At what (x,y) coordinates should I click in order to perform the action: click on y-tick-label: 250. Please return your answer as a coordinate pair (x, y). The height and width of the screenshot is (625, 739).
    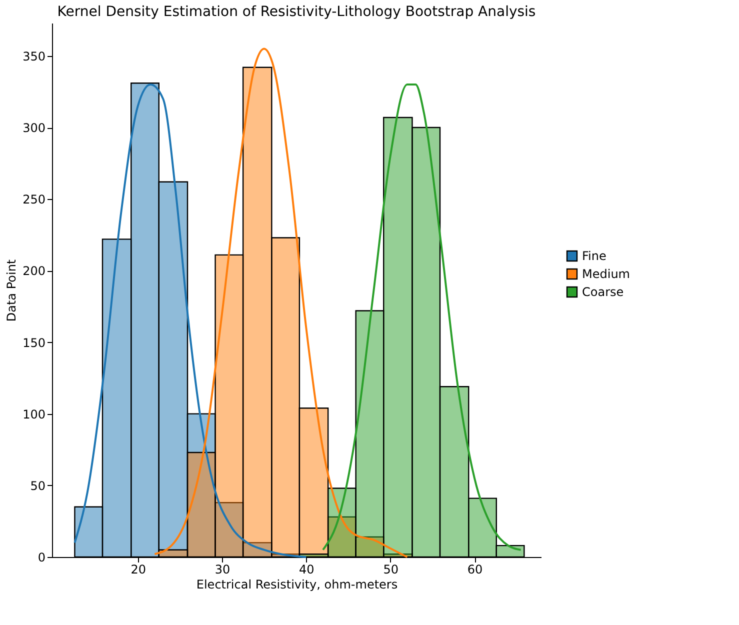
    Looking at the image, I should click on (34, 199).